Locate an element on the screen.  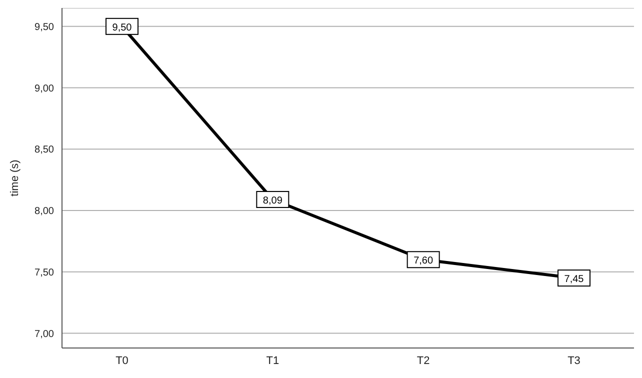
y-tick-label: 7,00 is located at coordinates (44, 334).